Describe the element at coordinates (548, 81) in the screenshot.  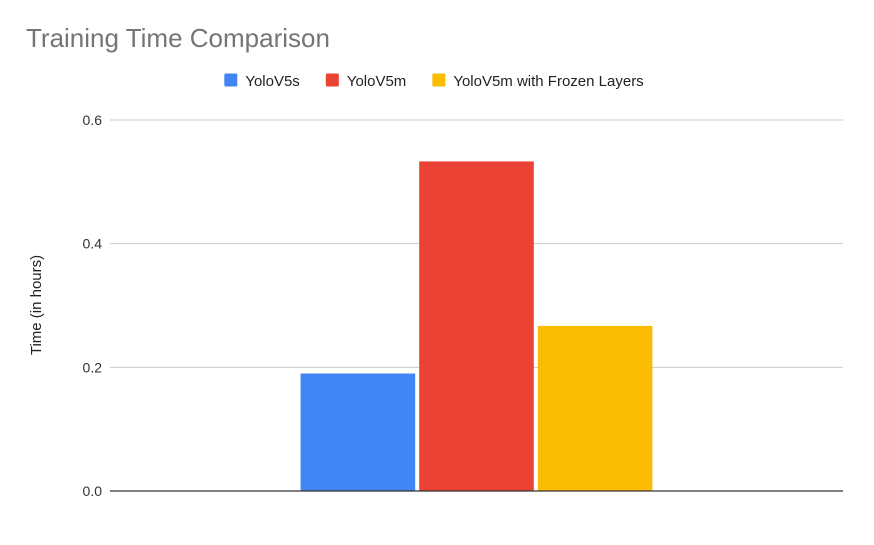
I see `legend-label: YoloV5m with Frozen Layers` at that location.